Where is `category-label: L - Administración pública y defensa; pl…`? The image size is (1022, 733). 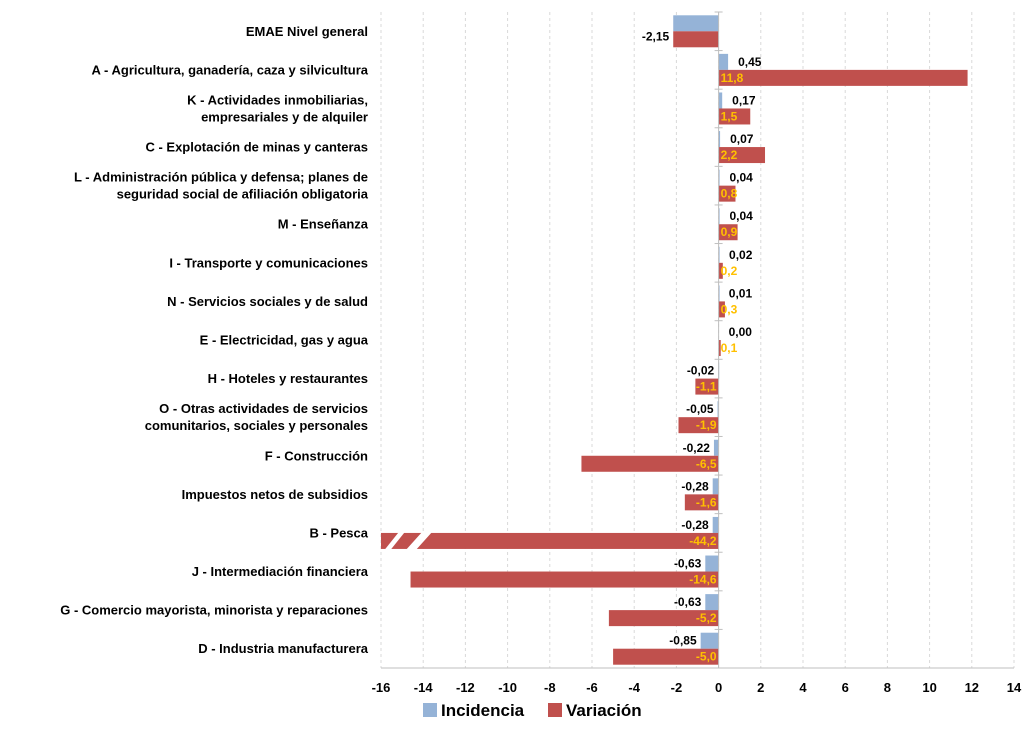 category-label: L - Administración pública y defensa; pl… is located at coordinates (221, 177).